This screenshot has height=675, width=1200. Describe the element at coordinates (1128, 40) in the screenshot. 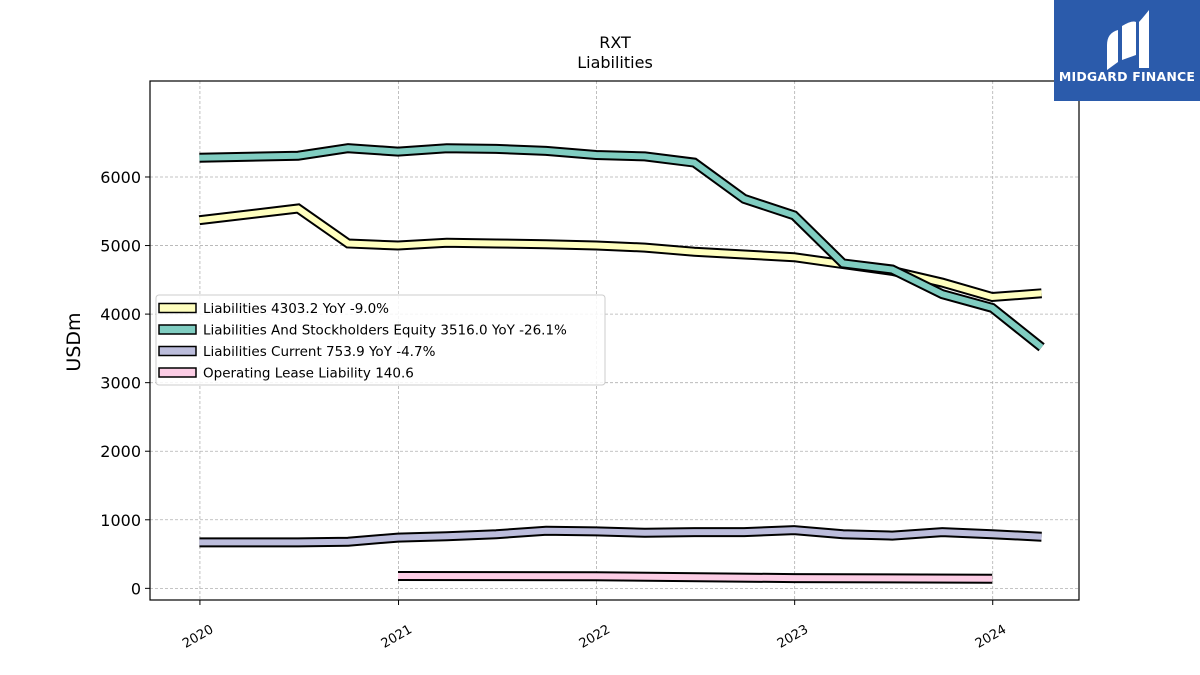

I see `logo-mark-icon` at that location.